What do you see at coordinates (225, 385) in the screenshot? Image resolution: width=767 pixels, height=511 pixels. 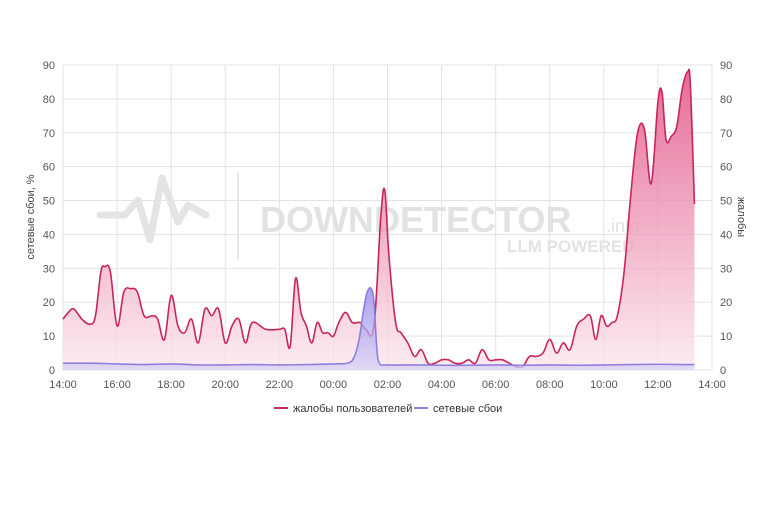 I see `x-tick-label: 20:00` at bounding box center [225, 385].